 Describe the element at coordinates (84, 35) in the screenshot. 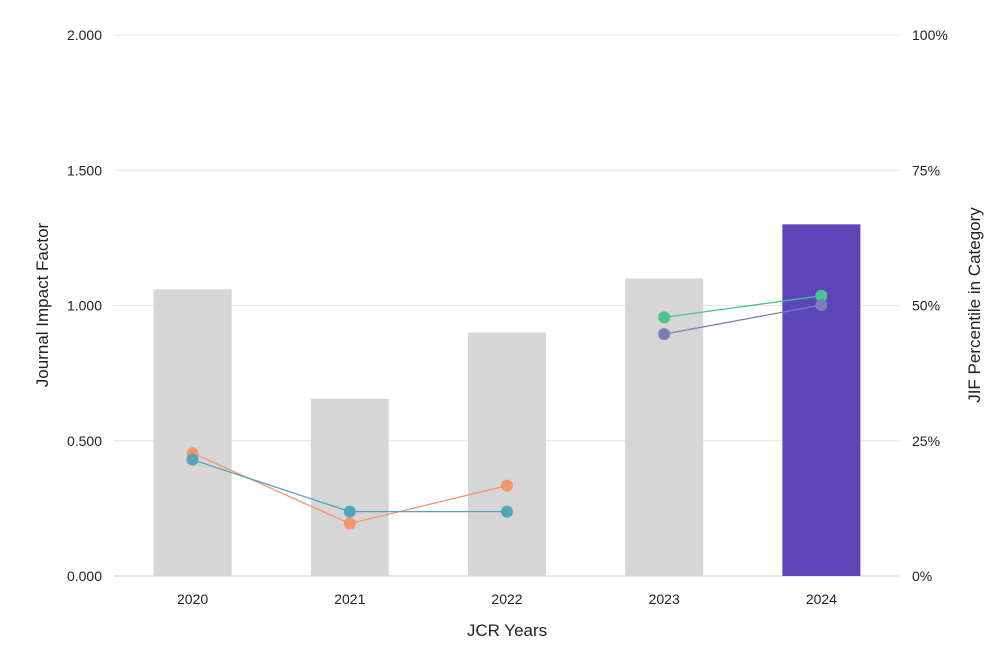

I see `left-tick-label: 2.000` at that location.